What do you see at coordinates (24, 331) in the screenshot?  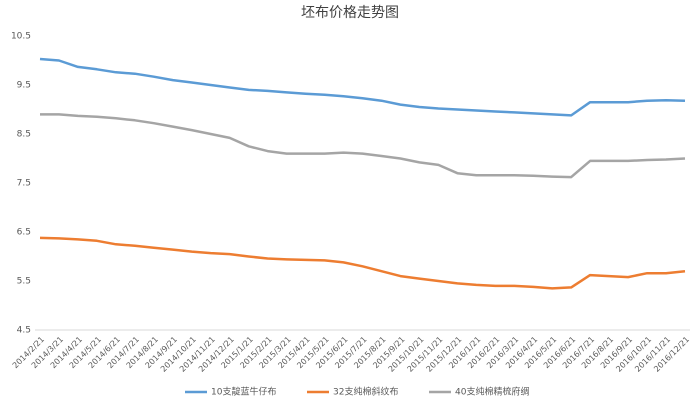 I see `y-tick-label: 4.5` at bounding box center [24, 331].